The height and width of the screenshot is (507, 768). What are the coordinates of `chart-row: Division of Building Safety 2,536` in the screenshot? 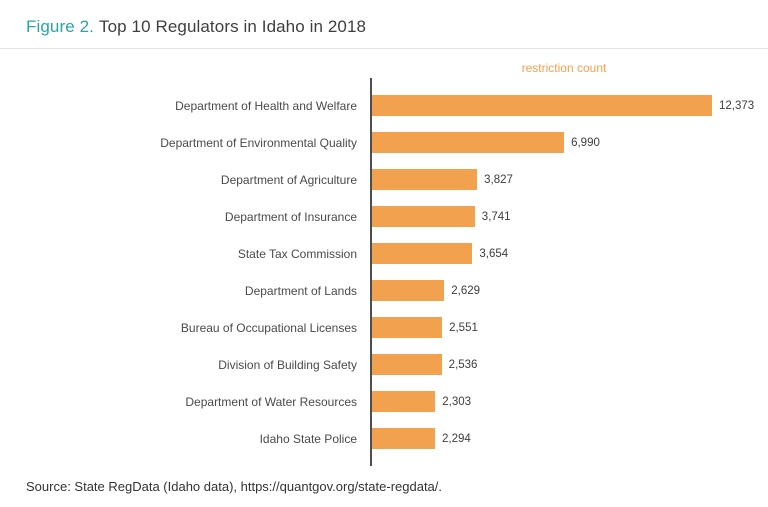 It's located at (379, 364).